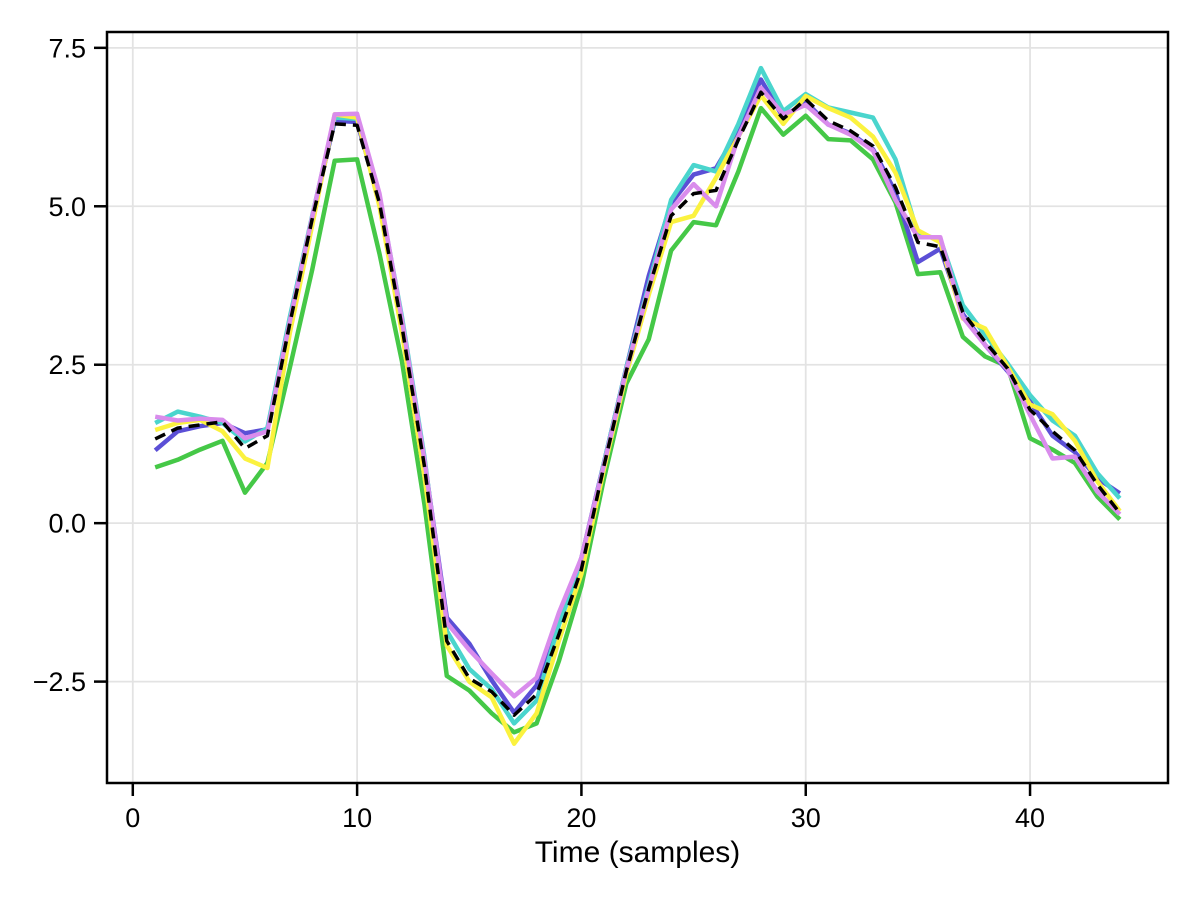 The image size is (1200, 900). I want to click on y-axis-tick-label: 2.5, so click(67, 365).